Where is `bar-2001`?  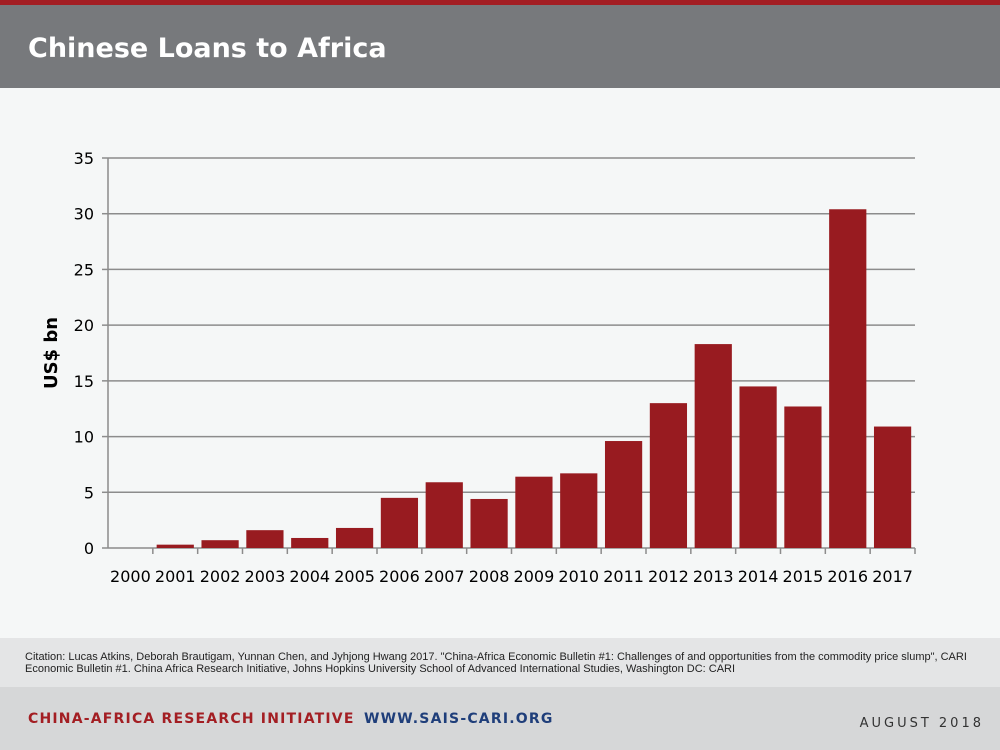
bar-2001 is located at coordinates (175, 546).